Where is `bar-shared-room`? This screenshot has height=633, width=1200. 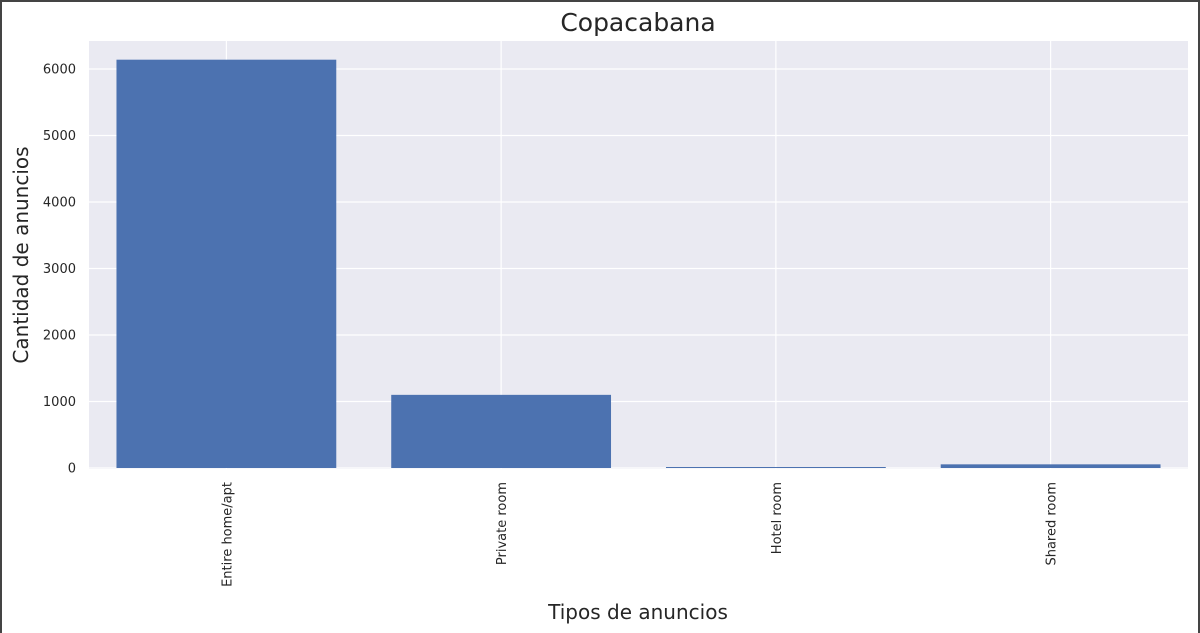
bar-shared-room is located at coordinates (1050, 466).